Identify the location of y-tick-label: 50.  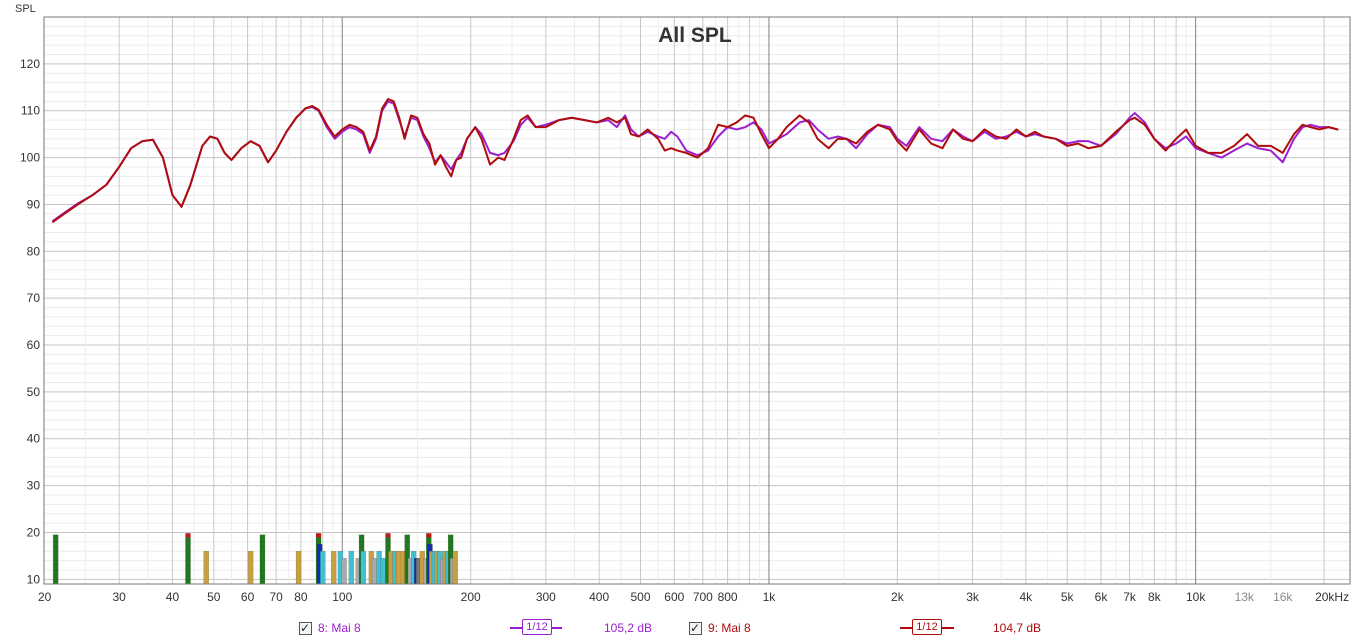
(34, 392).